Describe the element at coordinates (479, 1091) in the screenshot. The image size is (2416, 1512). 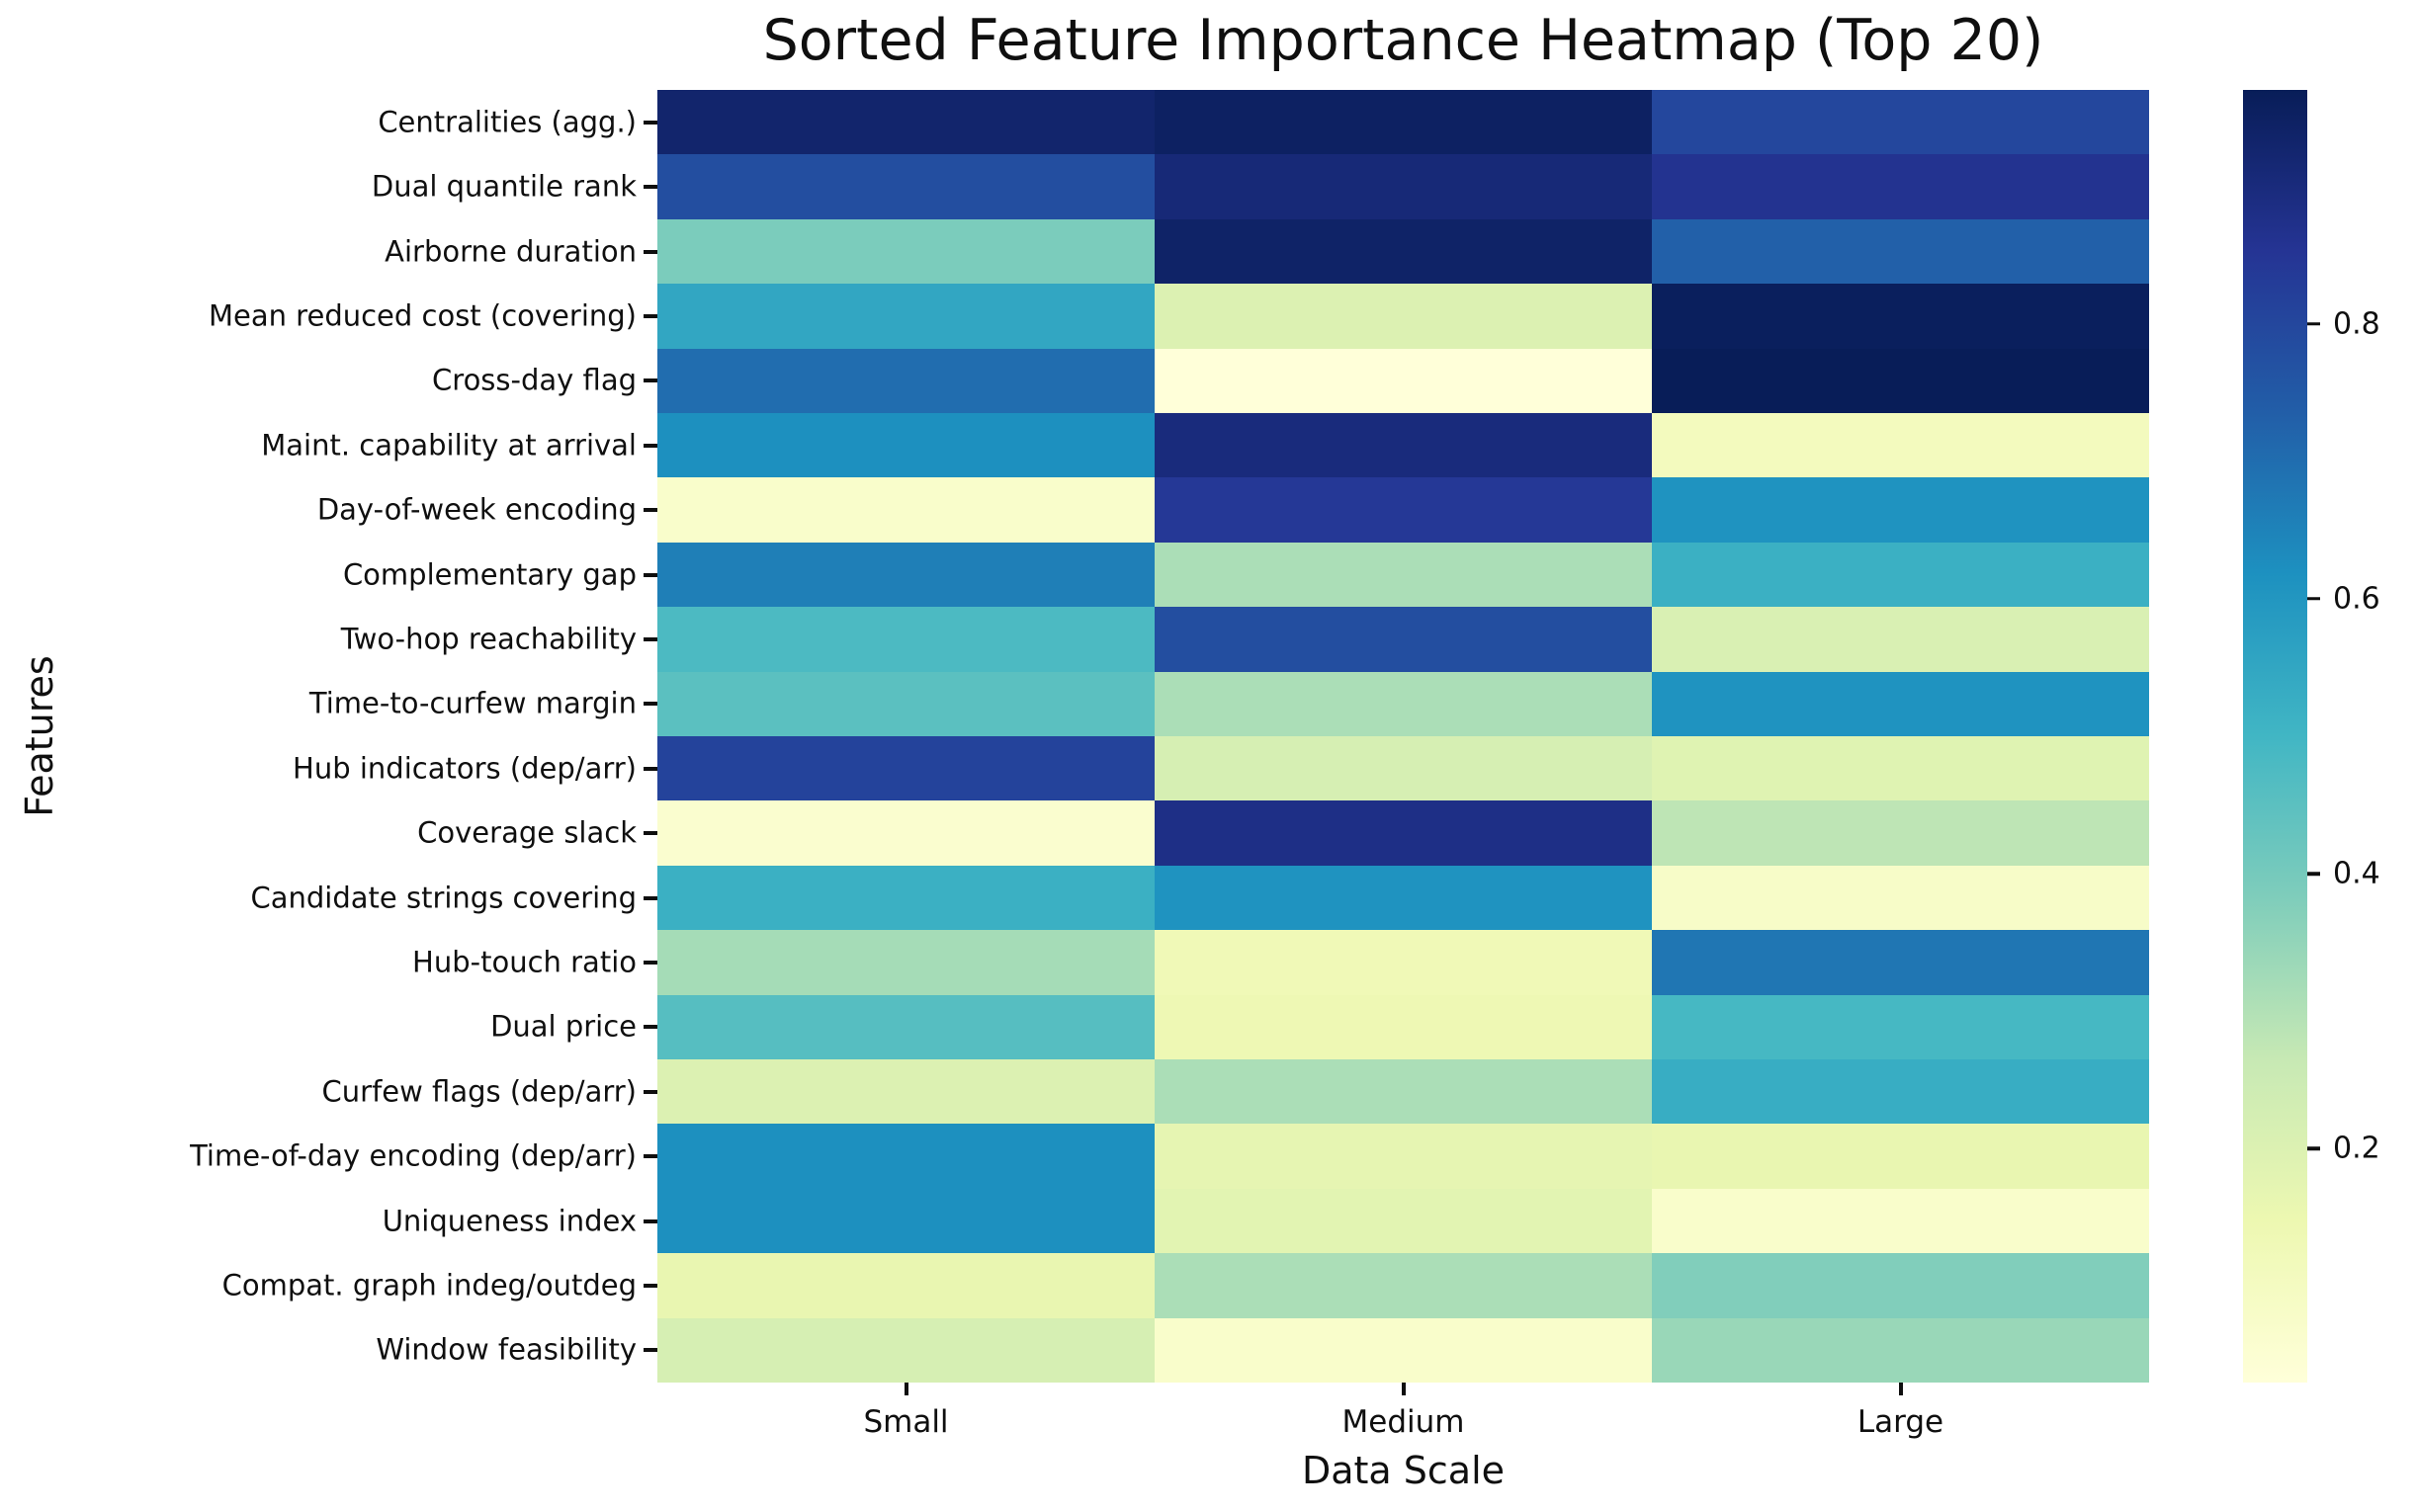
I see `y-tick-label: Curfew flags (dep/arr)` at that location.